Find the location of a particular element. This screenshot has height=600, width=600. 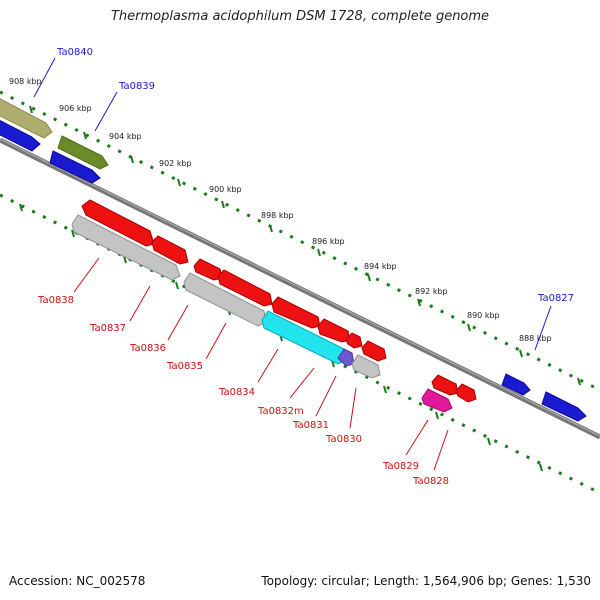

gene-label-ta0835: Ta0835 is located at coordinates (184, 366).